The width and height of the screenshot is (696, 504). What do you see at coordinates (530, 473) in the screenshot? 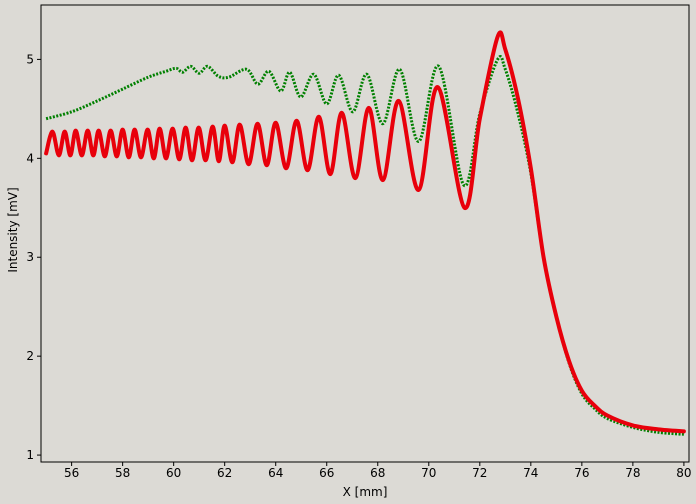
I see `x-tick-label: 74` at bounding box center [530, 473].